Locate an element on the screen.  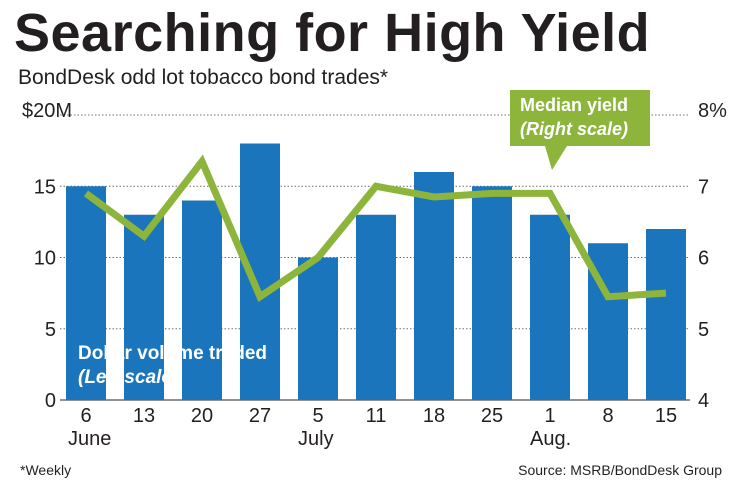
median-yield-callout: Median yield (Right scale) is located at coordinates (580, 130).